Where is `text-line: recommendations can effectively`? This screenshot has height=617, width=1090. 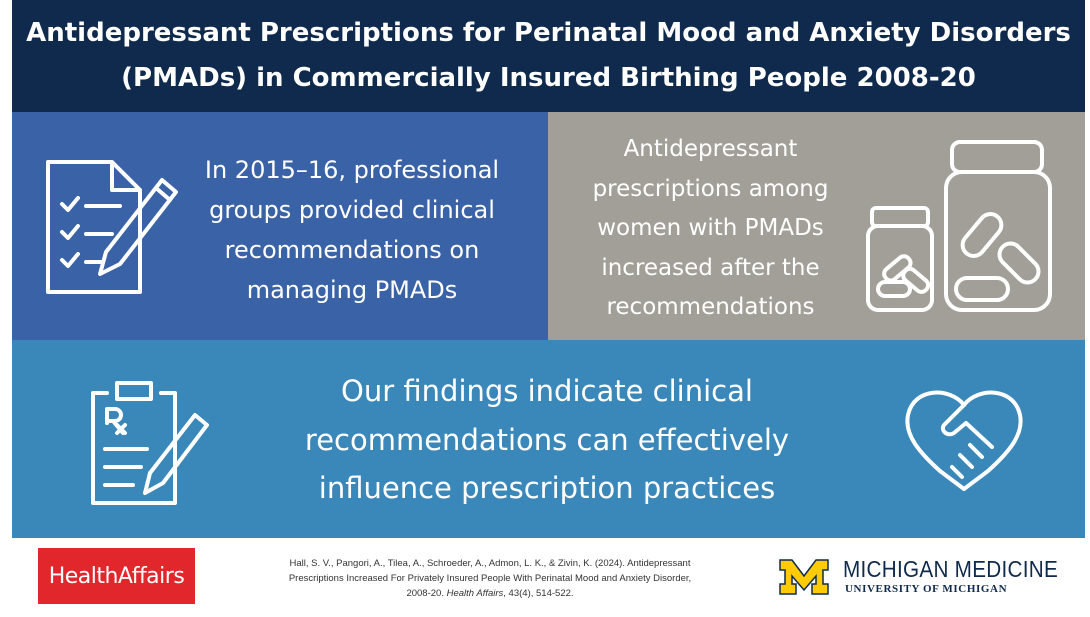 text-line: recommendations can effectively is located at coordinates (547, 439).